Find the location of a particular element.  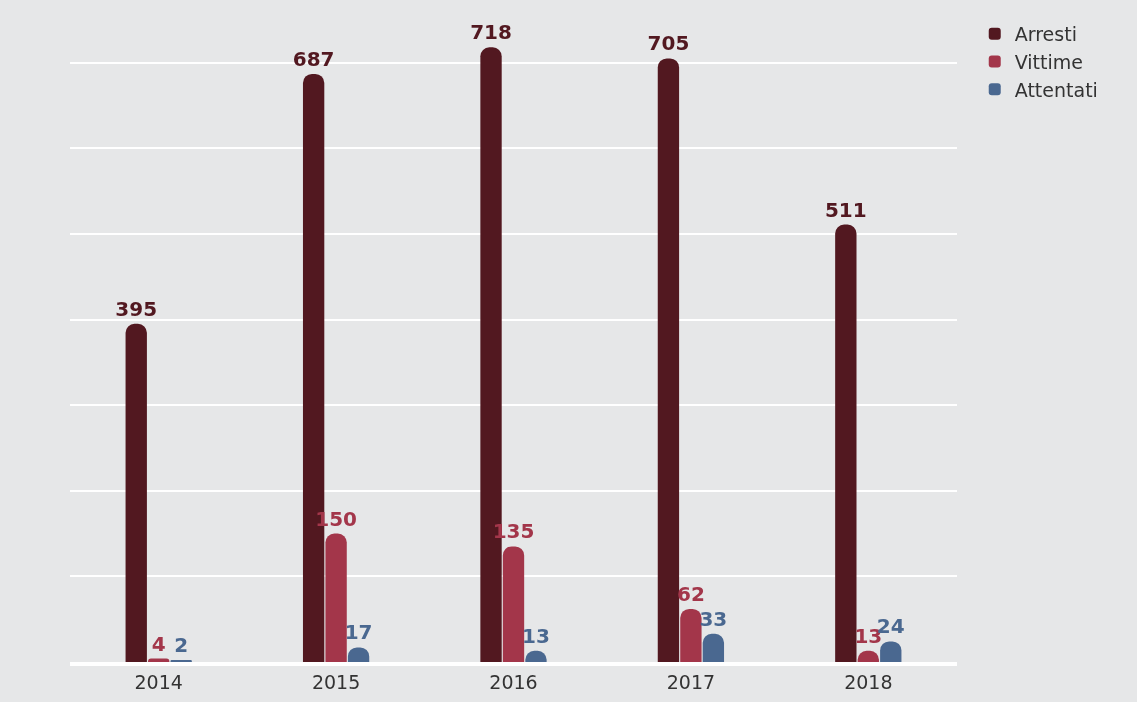

legend-label: Attentati is located at coordinates (1056, 89).